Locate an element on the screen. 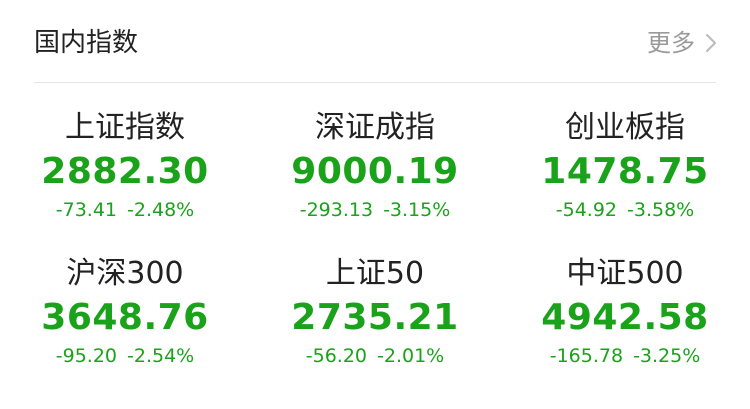 Image resolution: width=750 pixels, height=409 pixels. index-change: -293.13 -3.15% is located at coordinates (375, 210).